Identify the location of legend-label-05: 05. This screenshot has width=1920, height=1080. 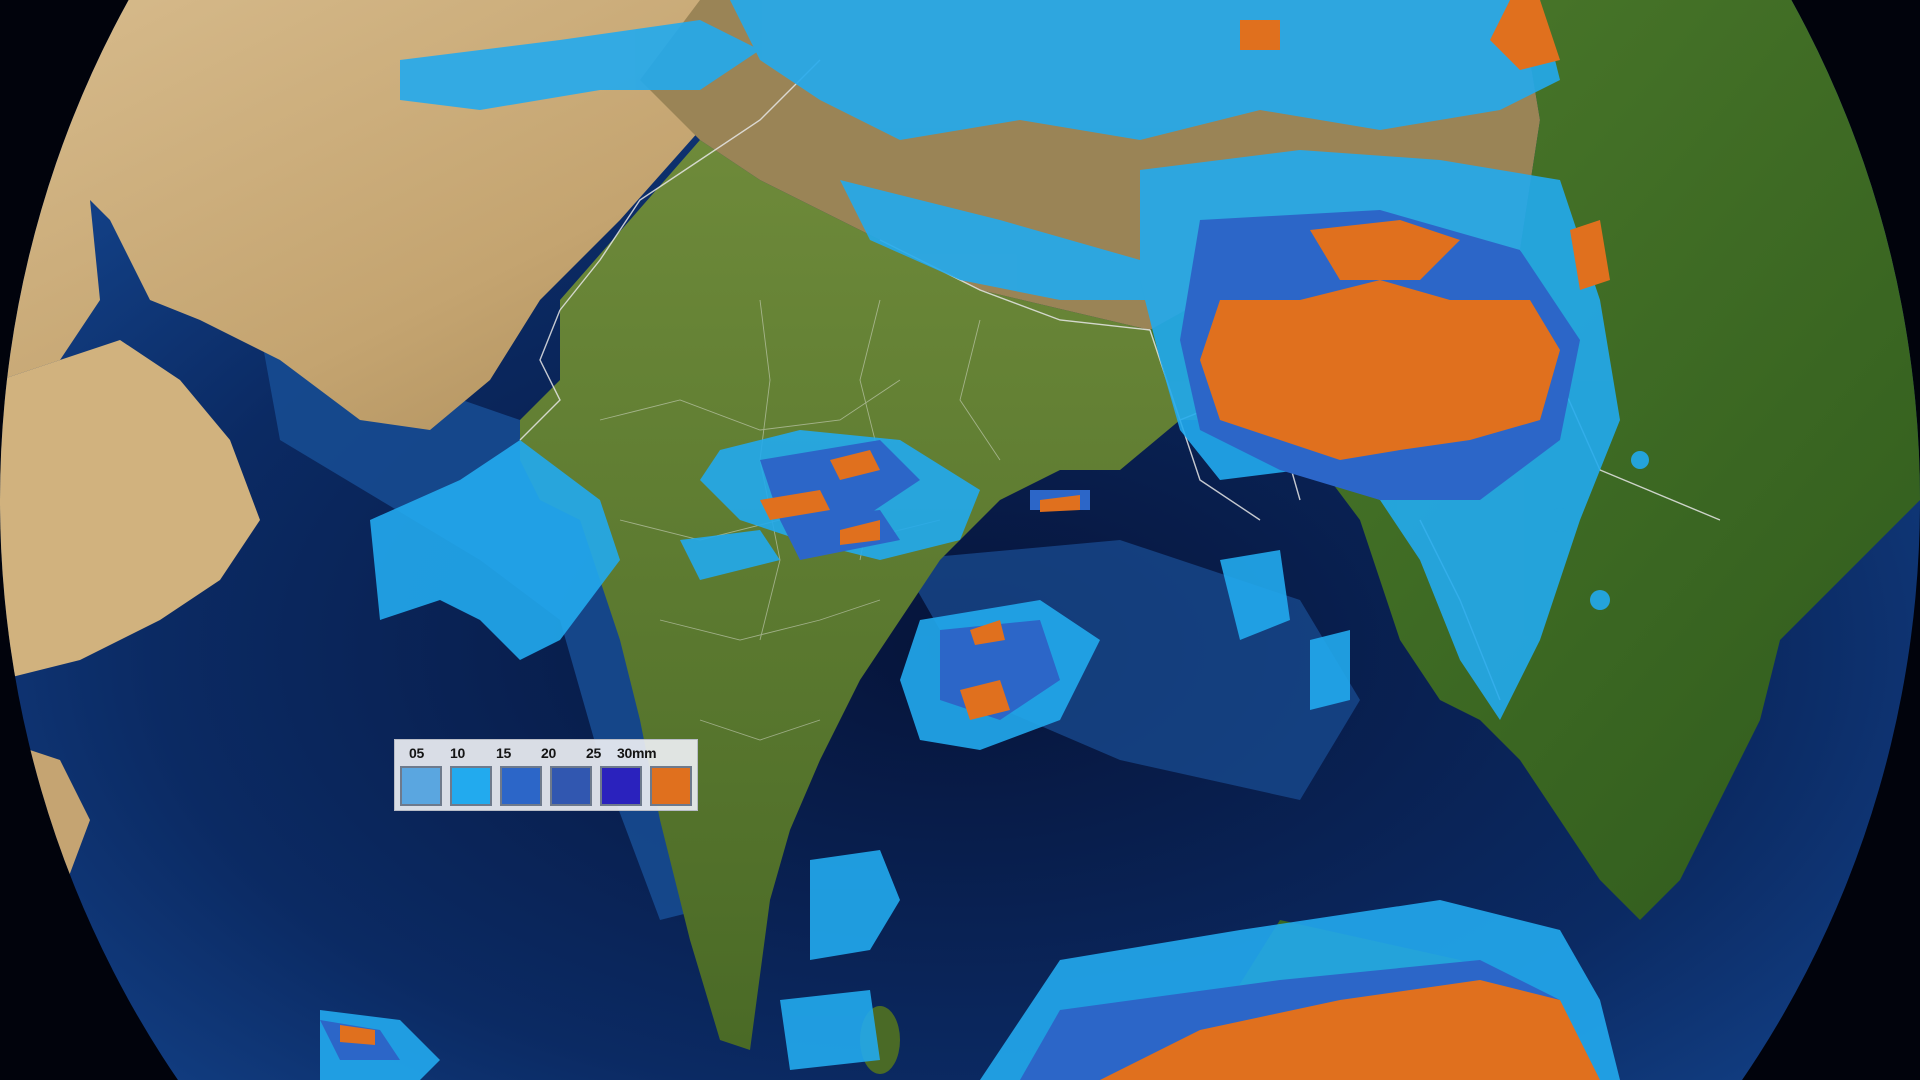
(416, 753).